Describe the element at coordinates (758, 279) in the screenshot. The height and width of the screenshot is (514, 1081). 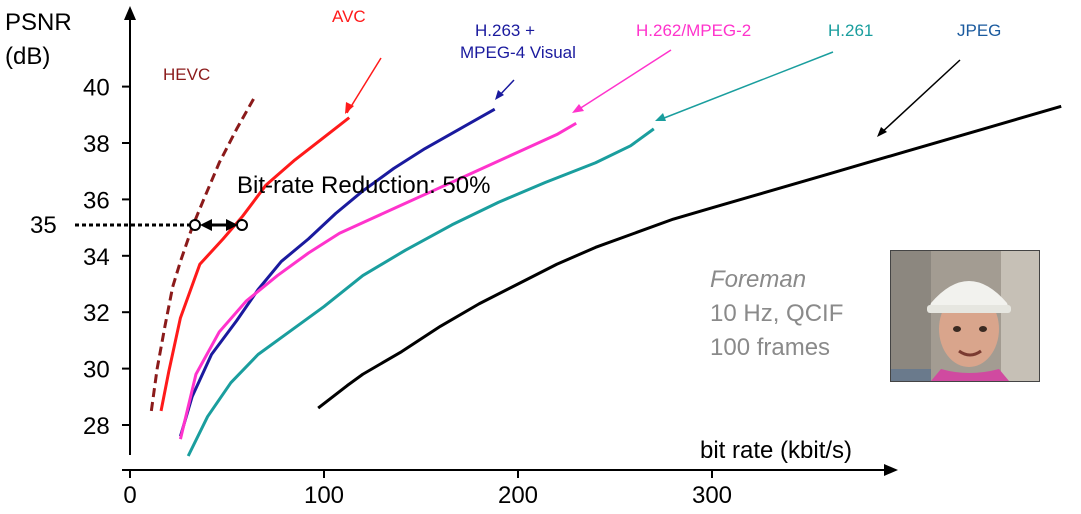
I see `info-sequence-name: Foreman` at that location.